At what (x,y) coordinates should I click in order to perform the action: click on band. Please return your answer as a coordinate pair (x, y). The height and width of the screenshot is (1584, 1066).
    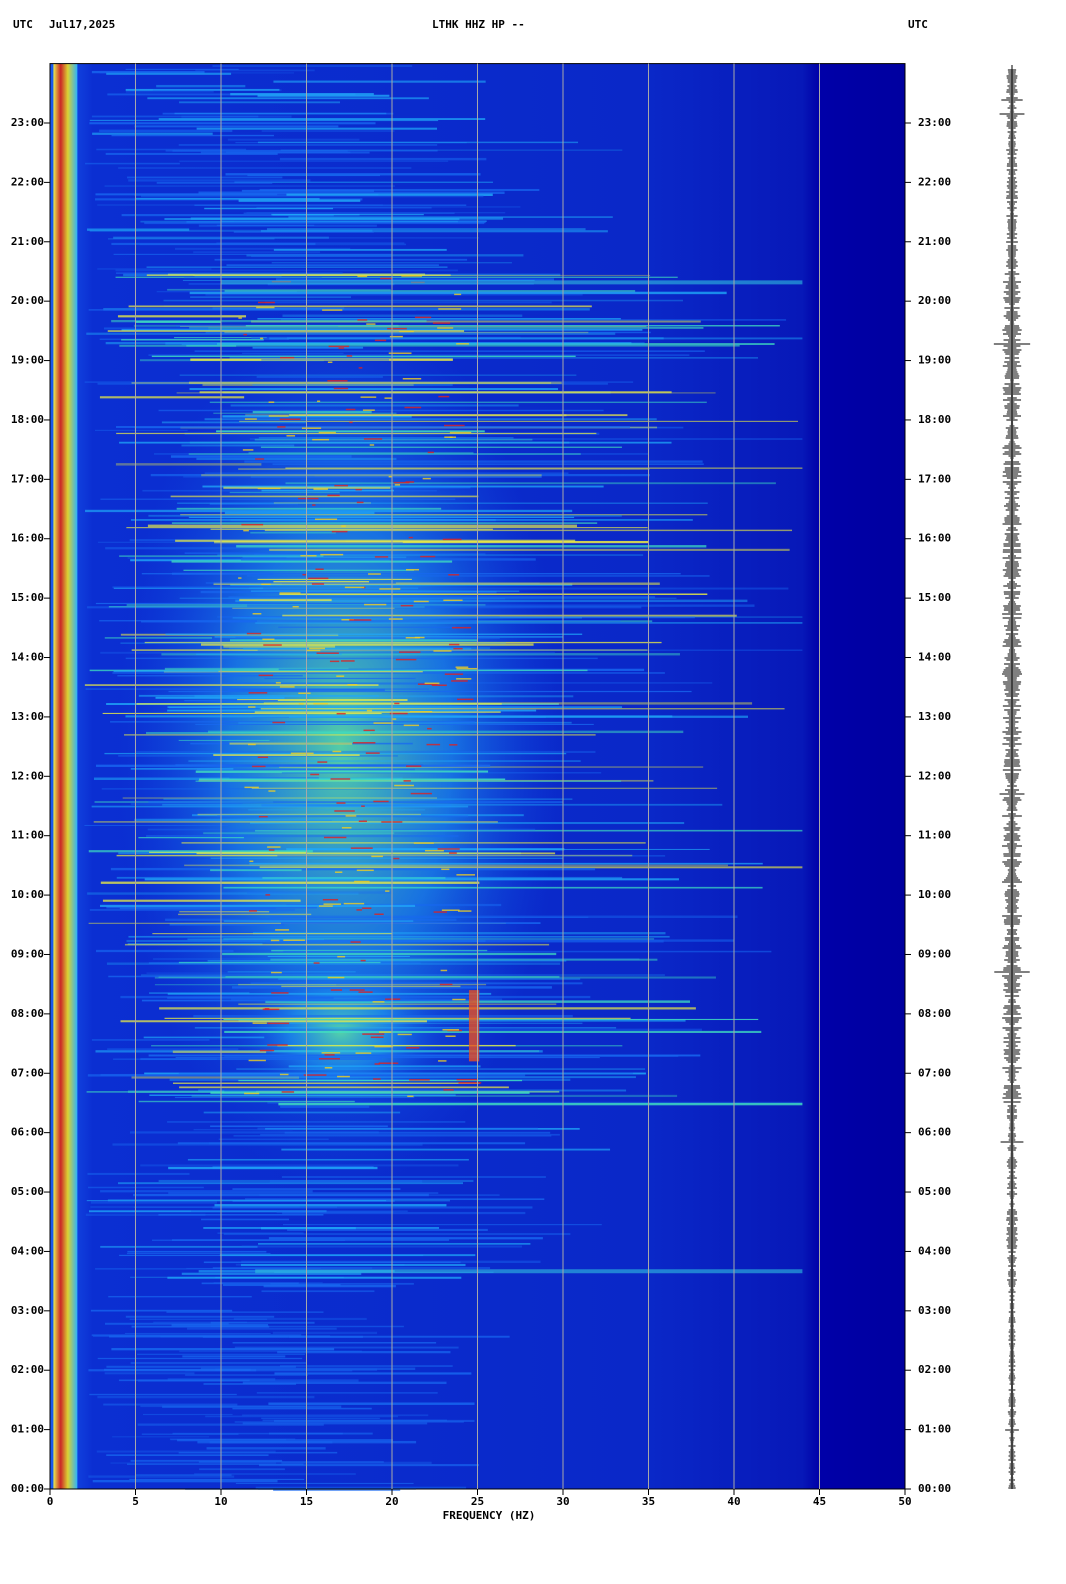
    Looking at the image, I should click on (474, 1026).